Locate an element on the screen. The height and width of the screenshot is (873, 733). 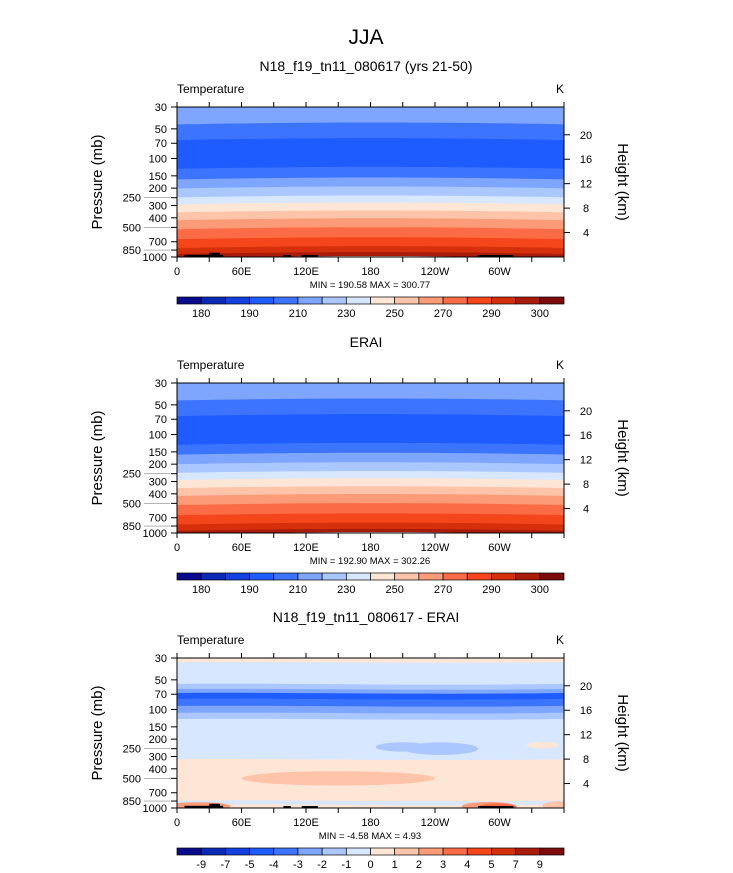
colorbar-label: 180 is located at coordinates (201, 590).